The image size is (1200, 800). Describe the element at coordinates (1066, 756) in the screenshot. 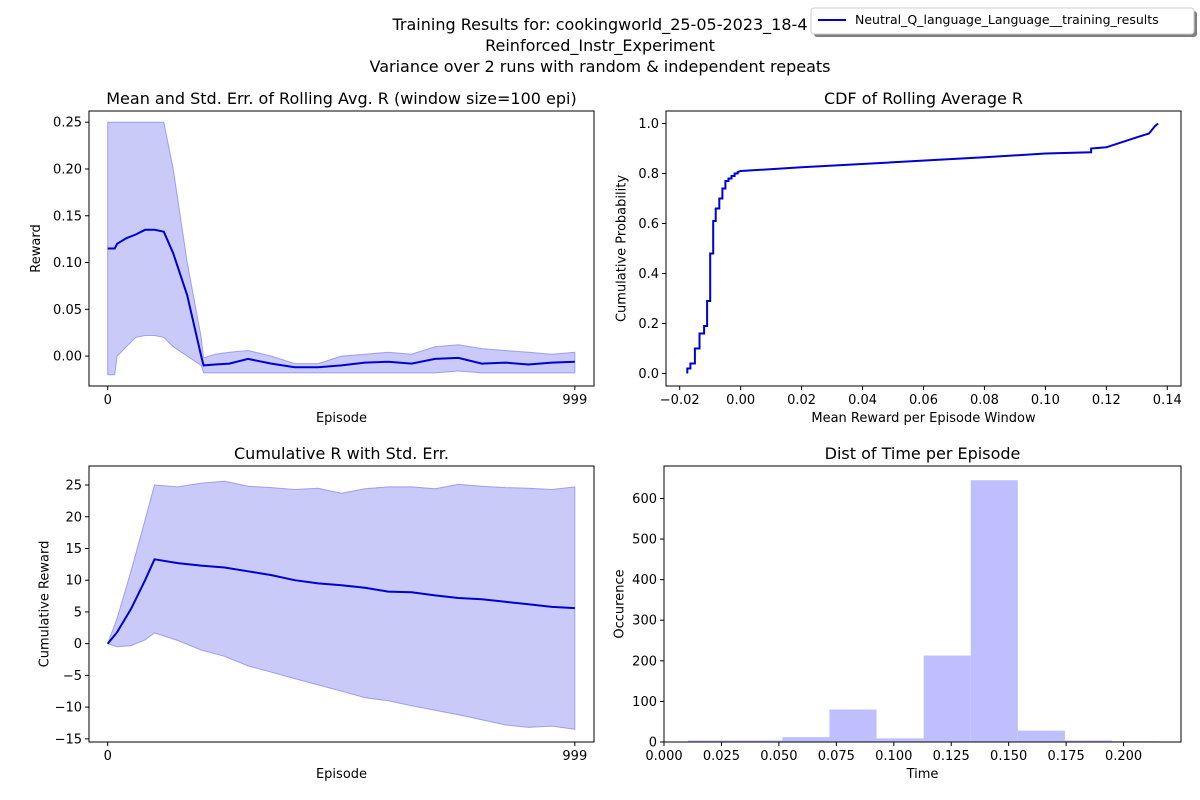

I see `time_hist-xtick-label-7: 0.175` at that location.